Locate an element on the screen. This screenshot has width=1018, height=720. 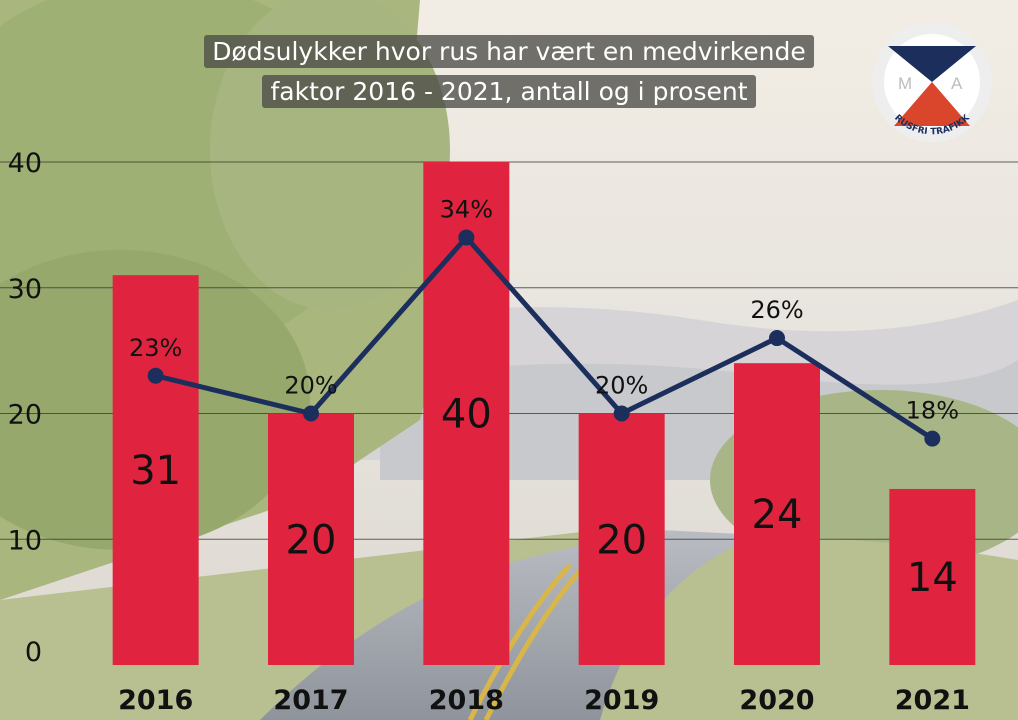
logo-navy-triangle-icon is located at coordinates (932, 64).